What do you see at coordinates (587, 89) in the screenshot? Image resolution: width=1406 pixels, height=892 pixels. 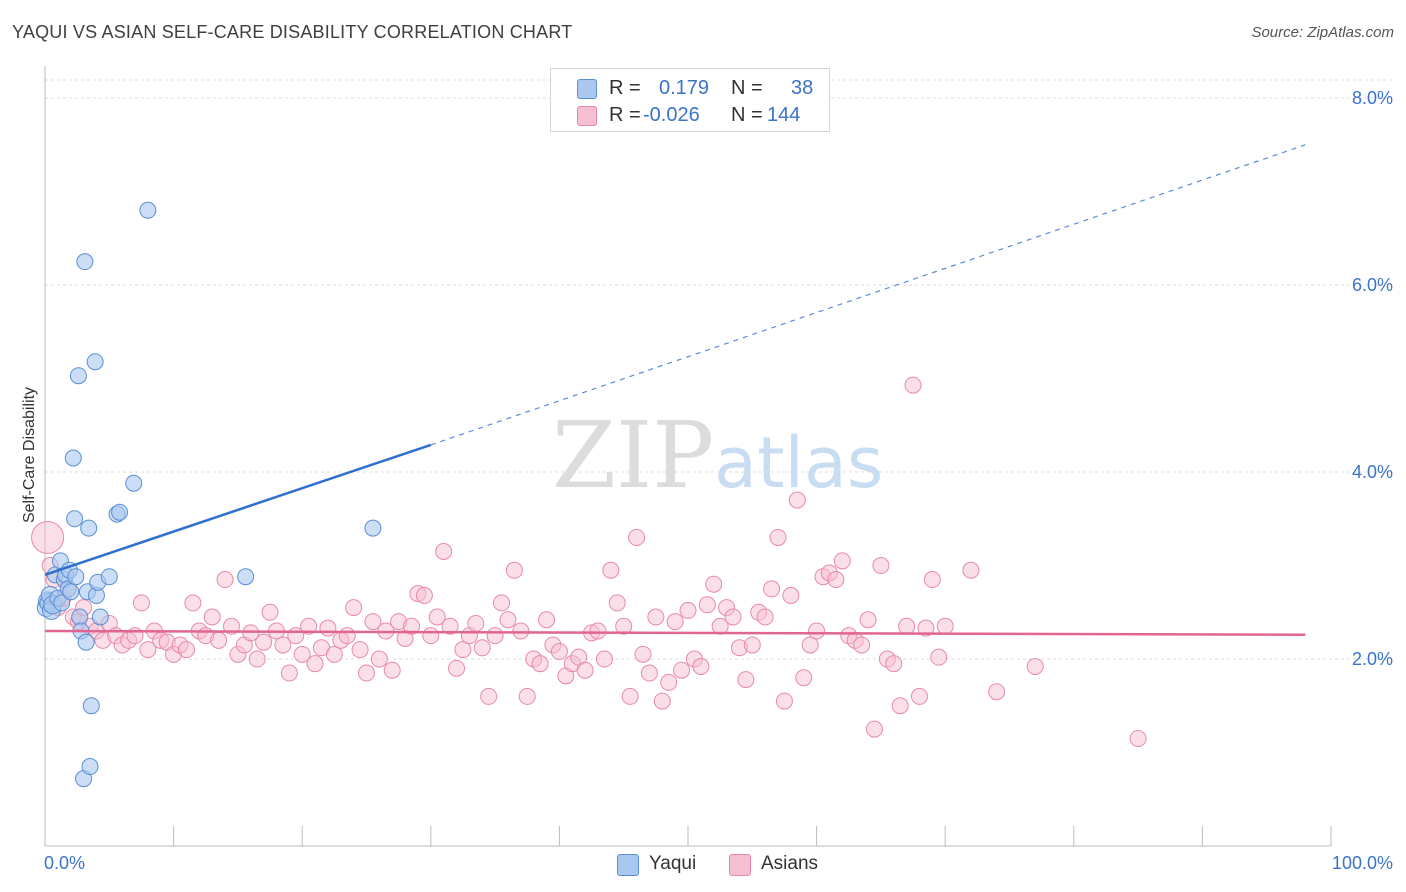 I see `legend-swatch-yaqui` at bounding box center [587, 89].